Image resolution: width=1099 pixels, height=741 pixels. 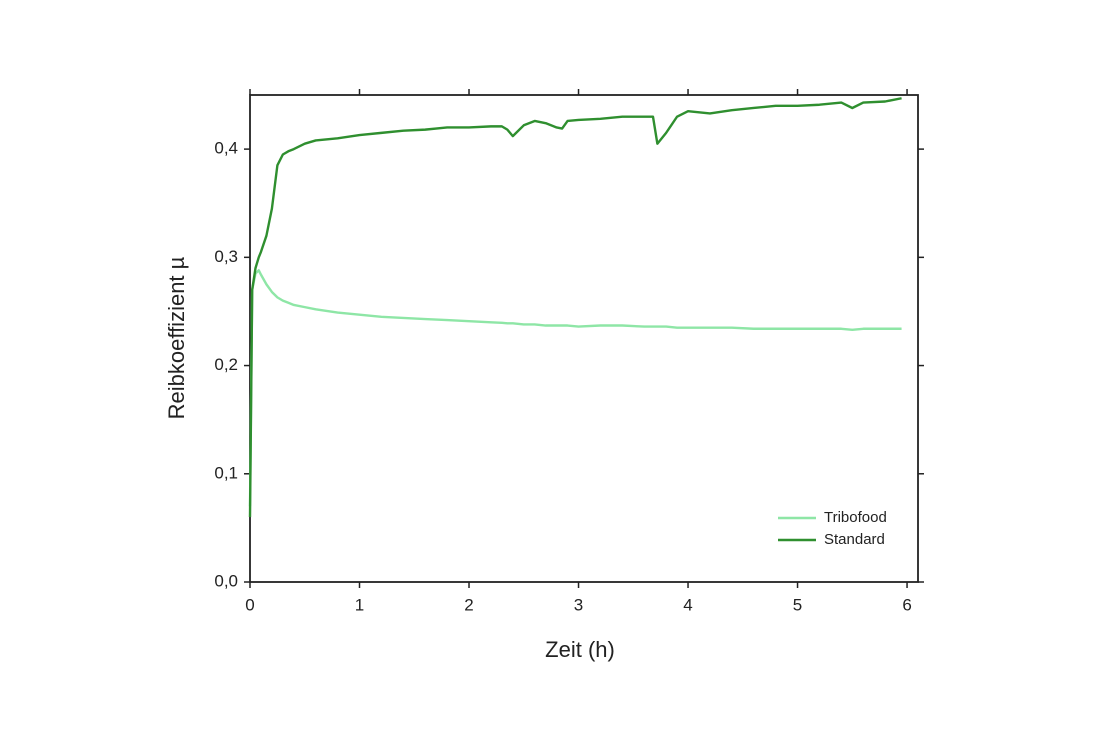 What do you see at coordinates (226, 148) in the screenshot?
I see `y-tick-label: 0,4` at bounding box center [226, 148].